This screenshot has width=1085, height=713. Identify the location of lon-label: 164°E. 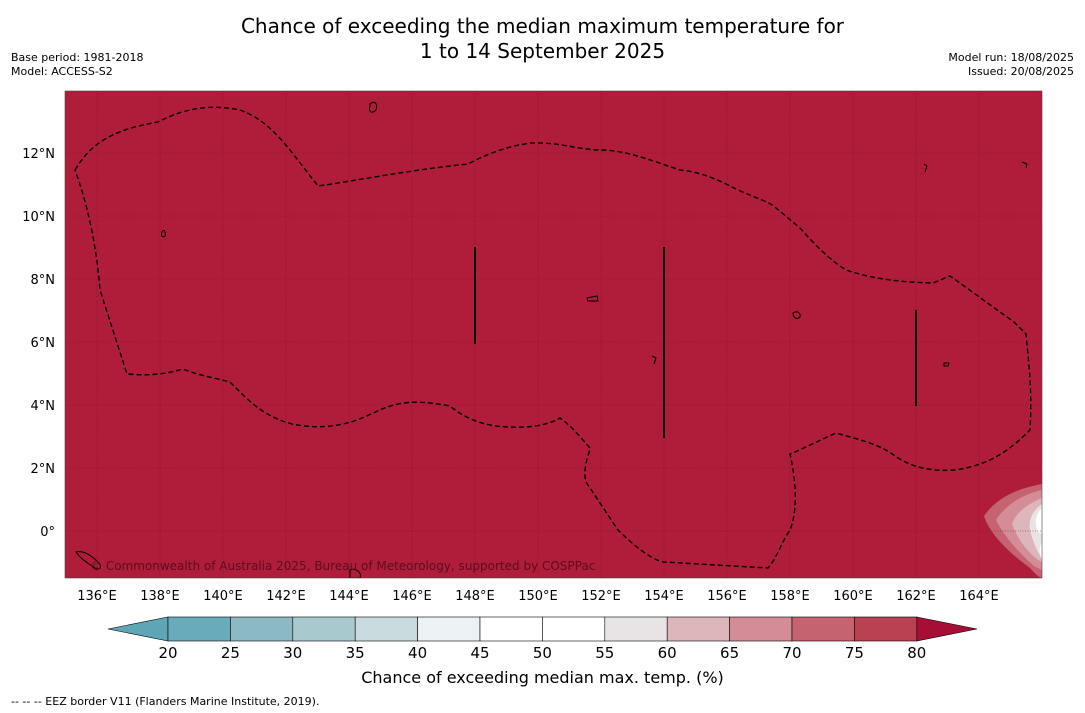
(979, 596).